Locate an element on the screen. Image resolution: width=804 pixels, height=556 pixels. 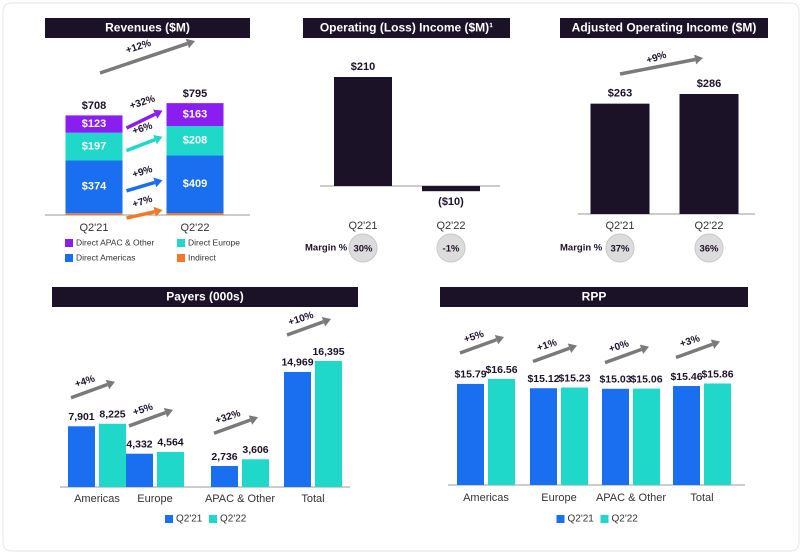
margin-value: 37% is located at coordinates (620, 249).